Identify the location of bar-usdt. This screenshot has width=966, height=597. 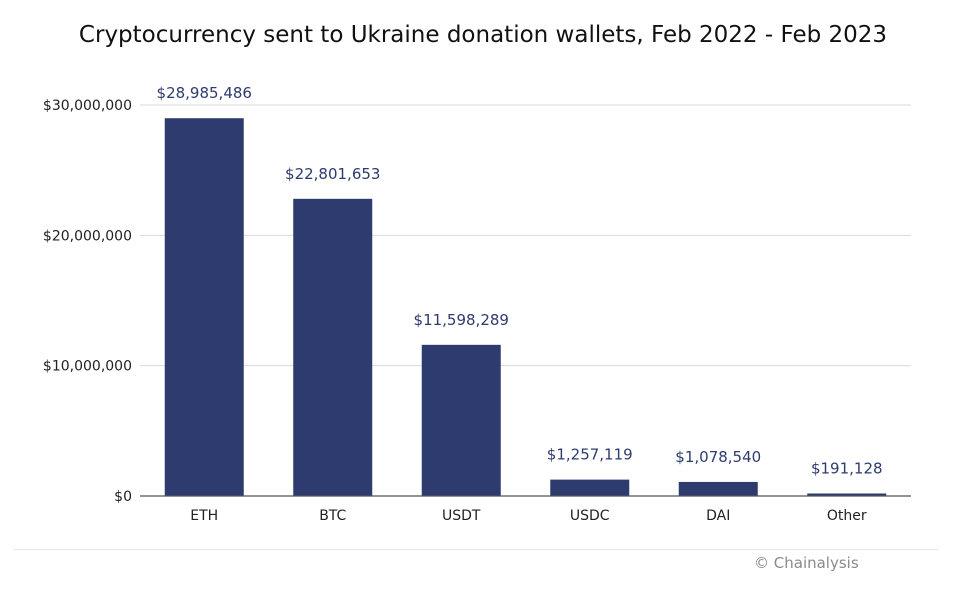
(461, 420).